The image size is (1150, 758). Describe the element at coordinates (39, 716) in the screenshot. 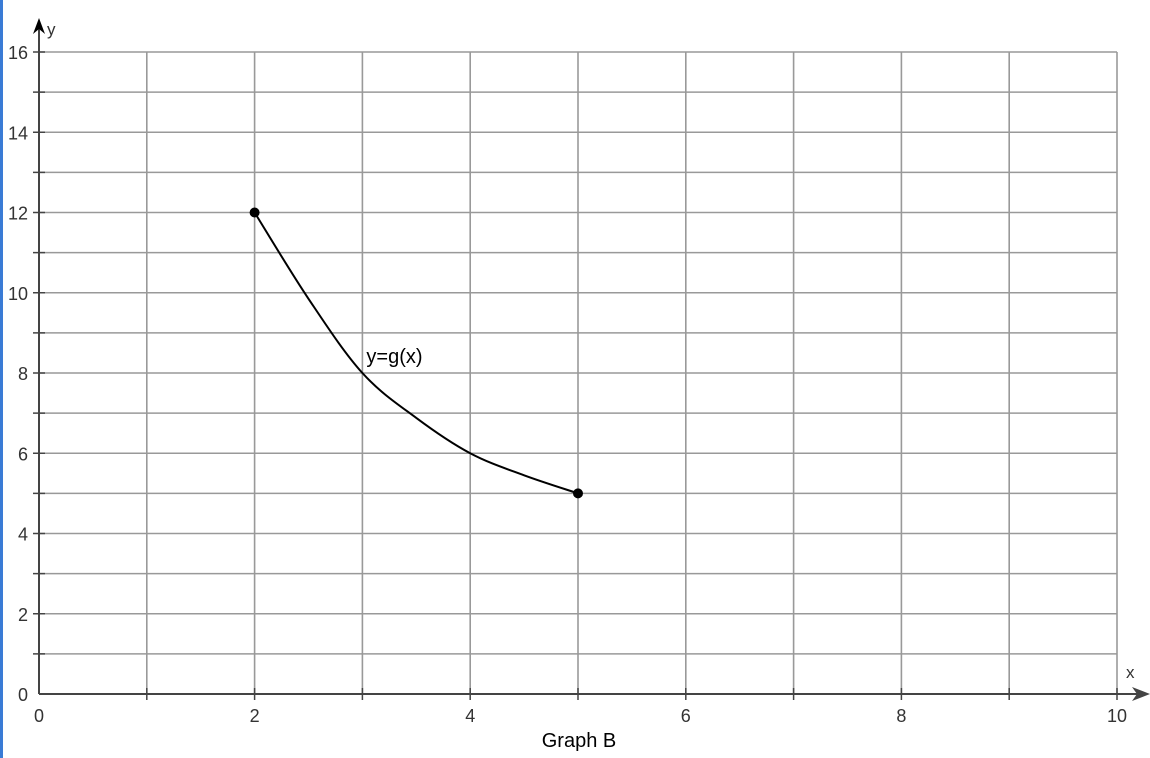

I see `x-tick-label: 0` at that location.